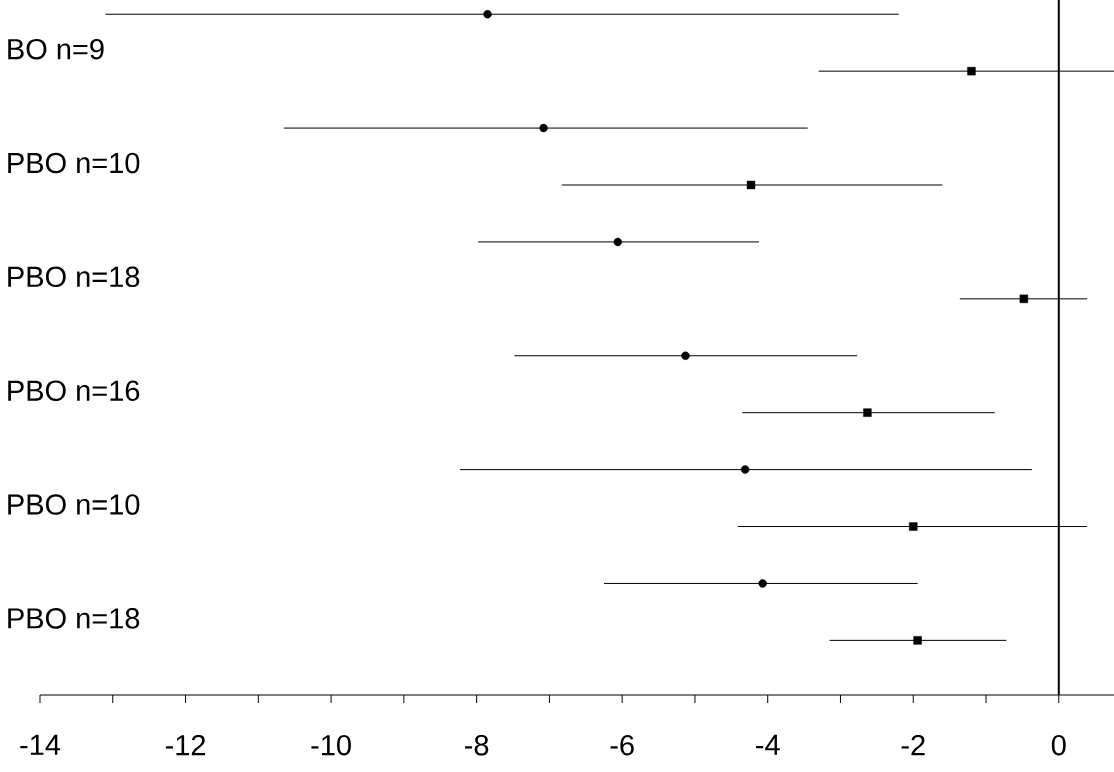 This screenshot has height=772, width=1114. What do you see at coordinates (331, 745) in the screenshot?
I see `x-tick-label: -10` at bounding box center [331, 745].